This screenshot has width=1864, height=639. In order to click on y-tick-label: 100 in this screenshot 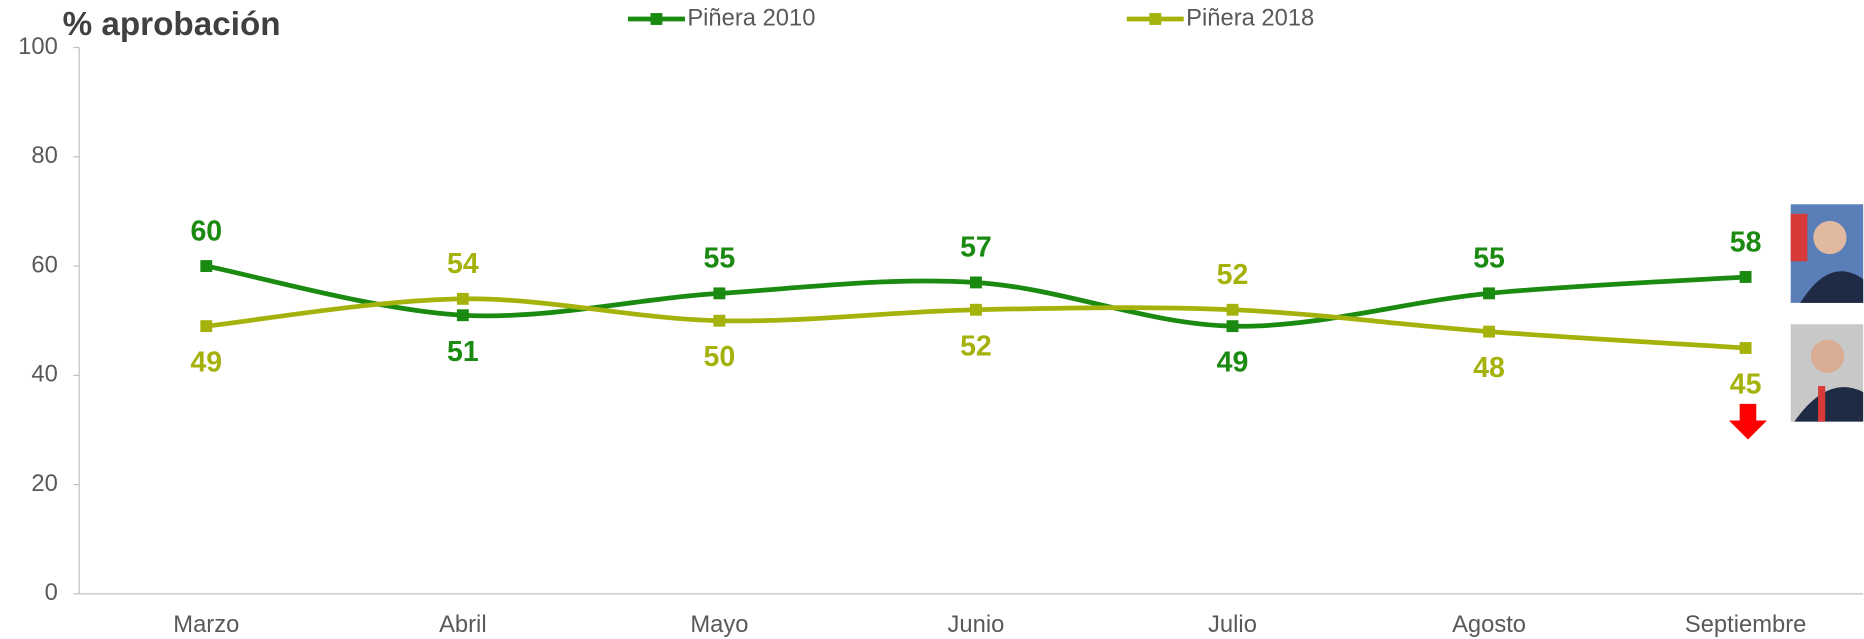, I will do `click(38, 46)`.